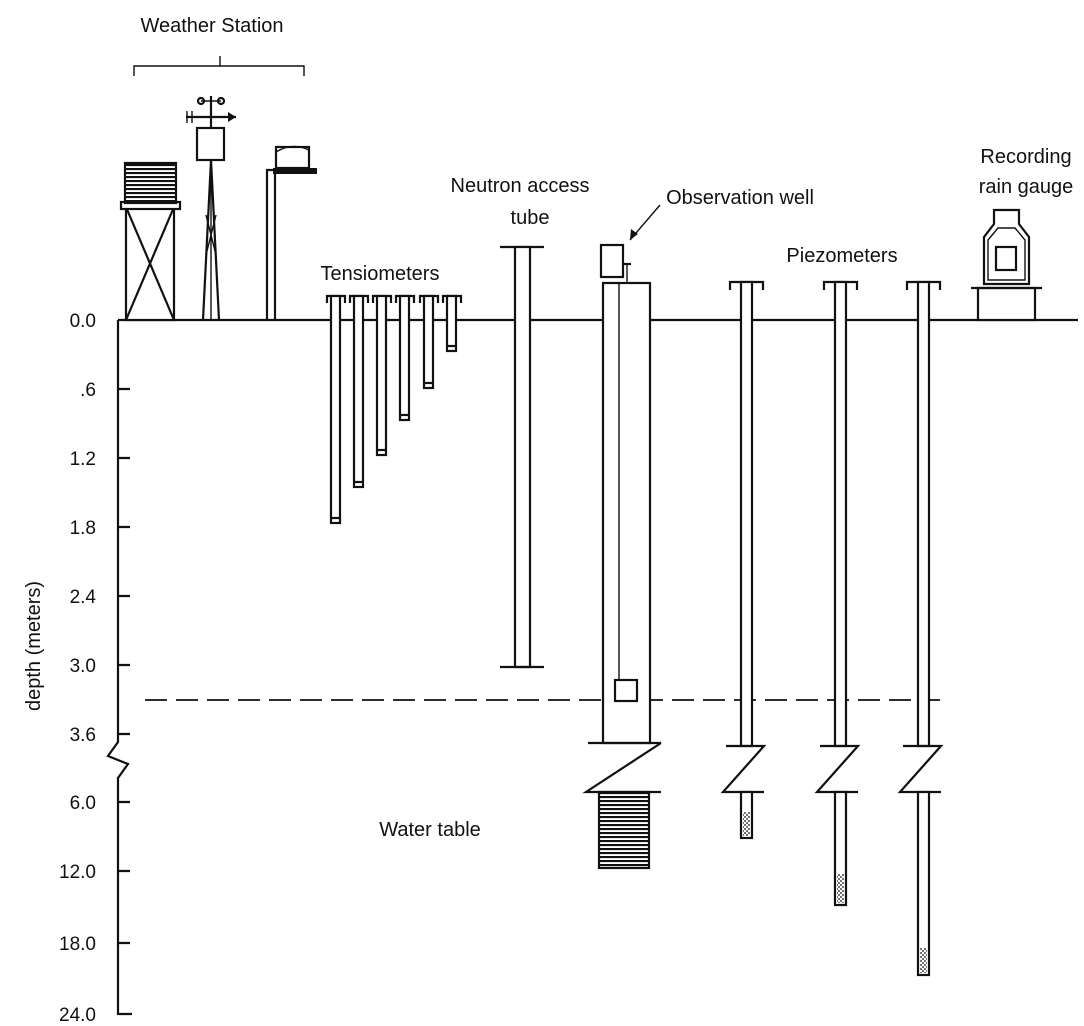 Image resolution: width=1084 pixels, height=1026 pixels. I want to click on tick-label-3-6: 3.6, so click(83, 735).